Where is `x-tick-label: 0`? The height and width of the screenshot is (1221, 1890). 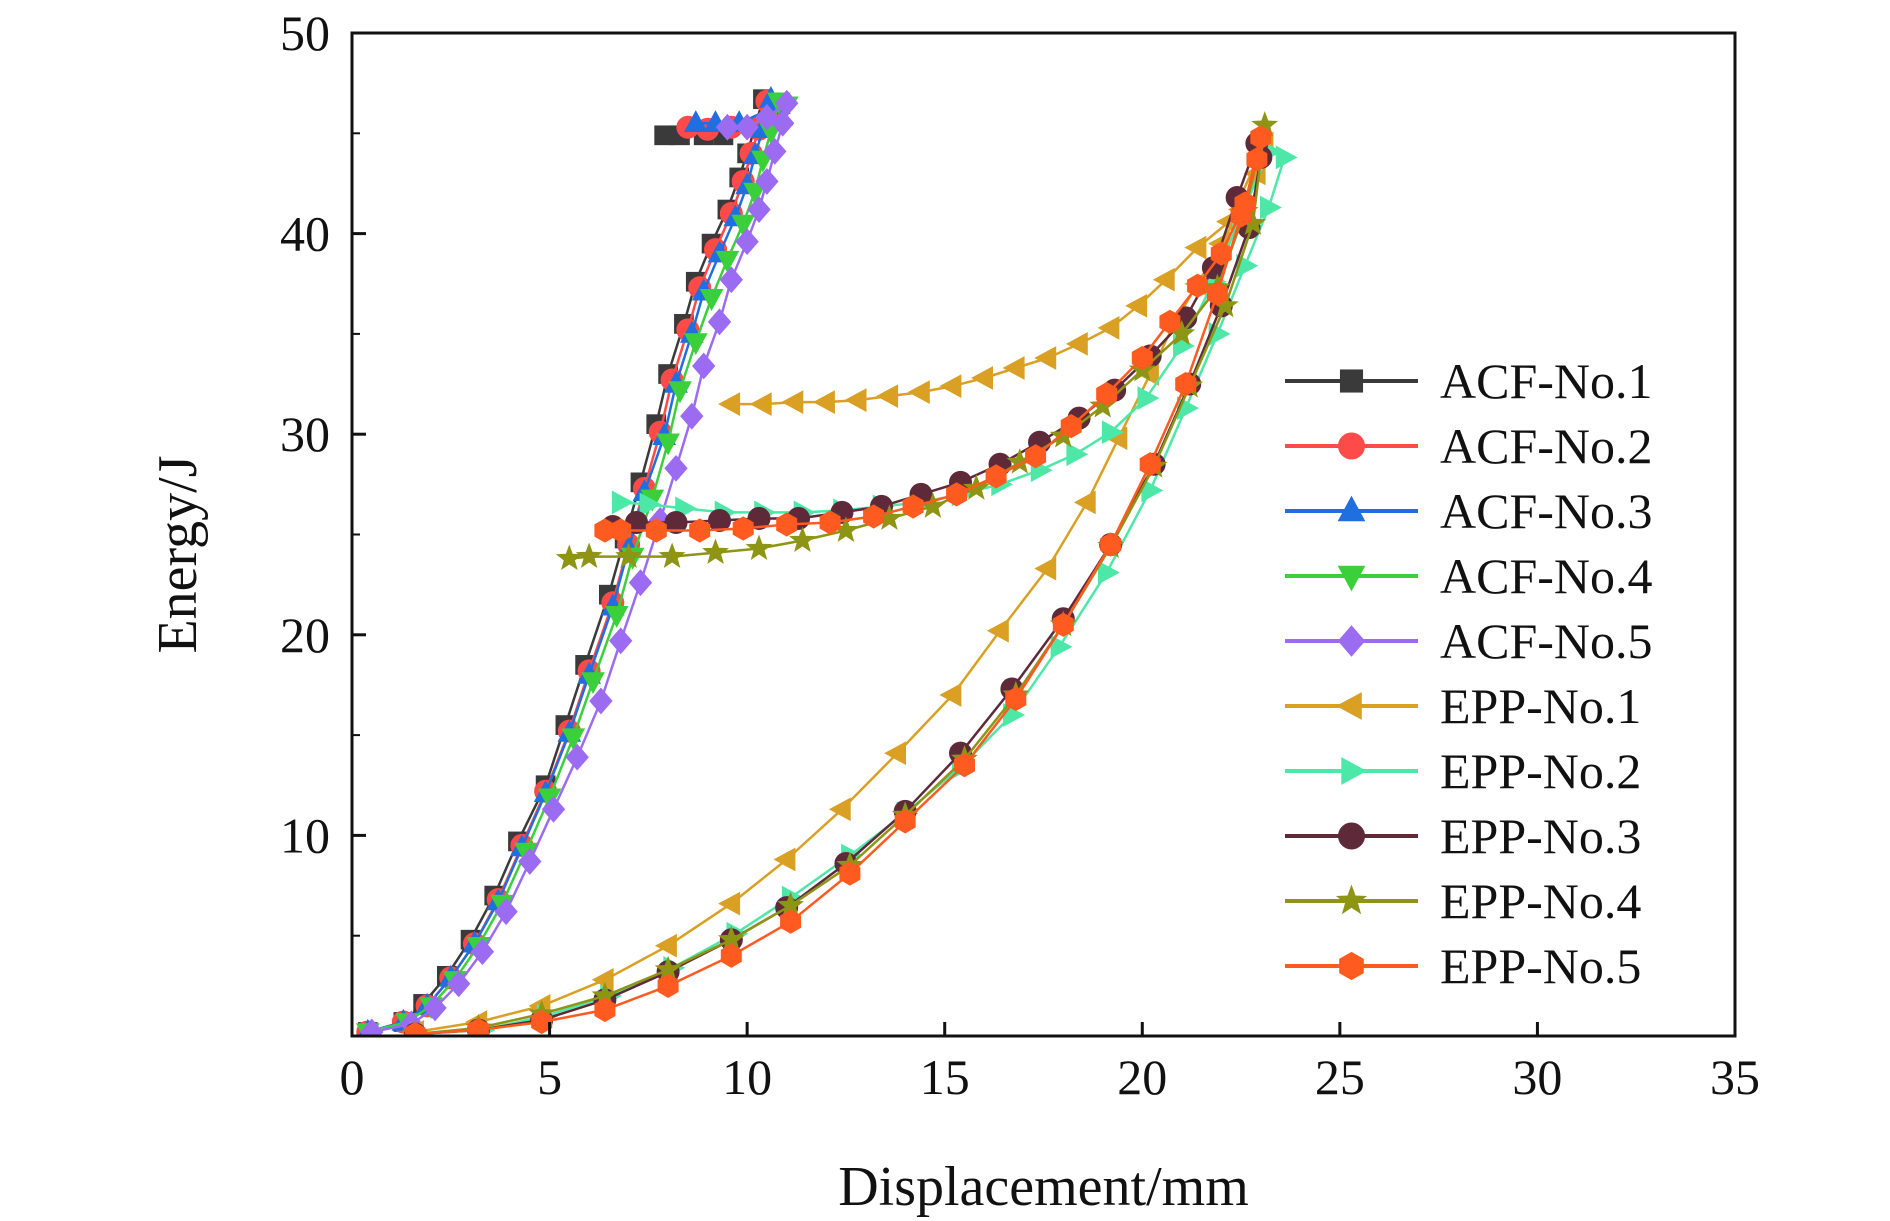
x-tick-label: 0 is located at coordinates (352, 1077).